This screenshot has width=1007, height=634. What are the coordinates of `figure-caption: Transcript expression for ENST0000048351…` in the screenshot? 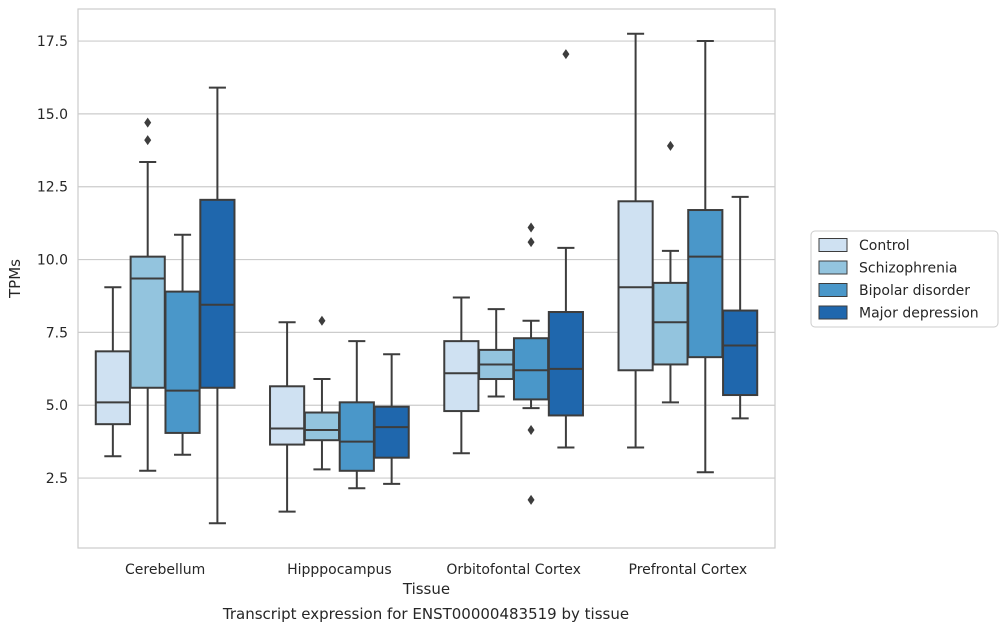 It's located at (426, 614).